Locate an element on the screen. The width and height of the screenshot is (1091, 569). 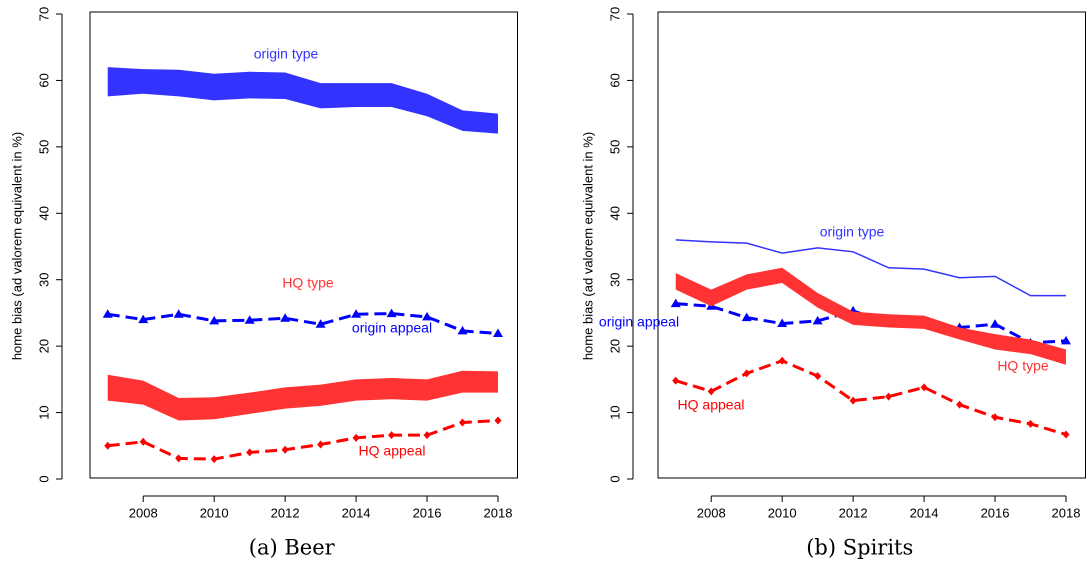
caption: (a) Beer is located at coordinates (292, 548).